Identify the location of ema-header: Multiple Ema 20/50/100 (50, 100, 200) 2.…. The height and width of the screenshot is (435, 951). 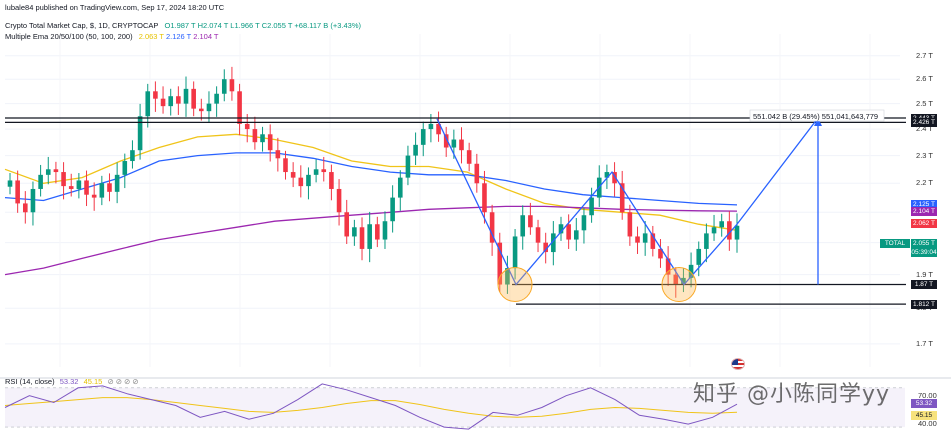
(112, 37).